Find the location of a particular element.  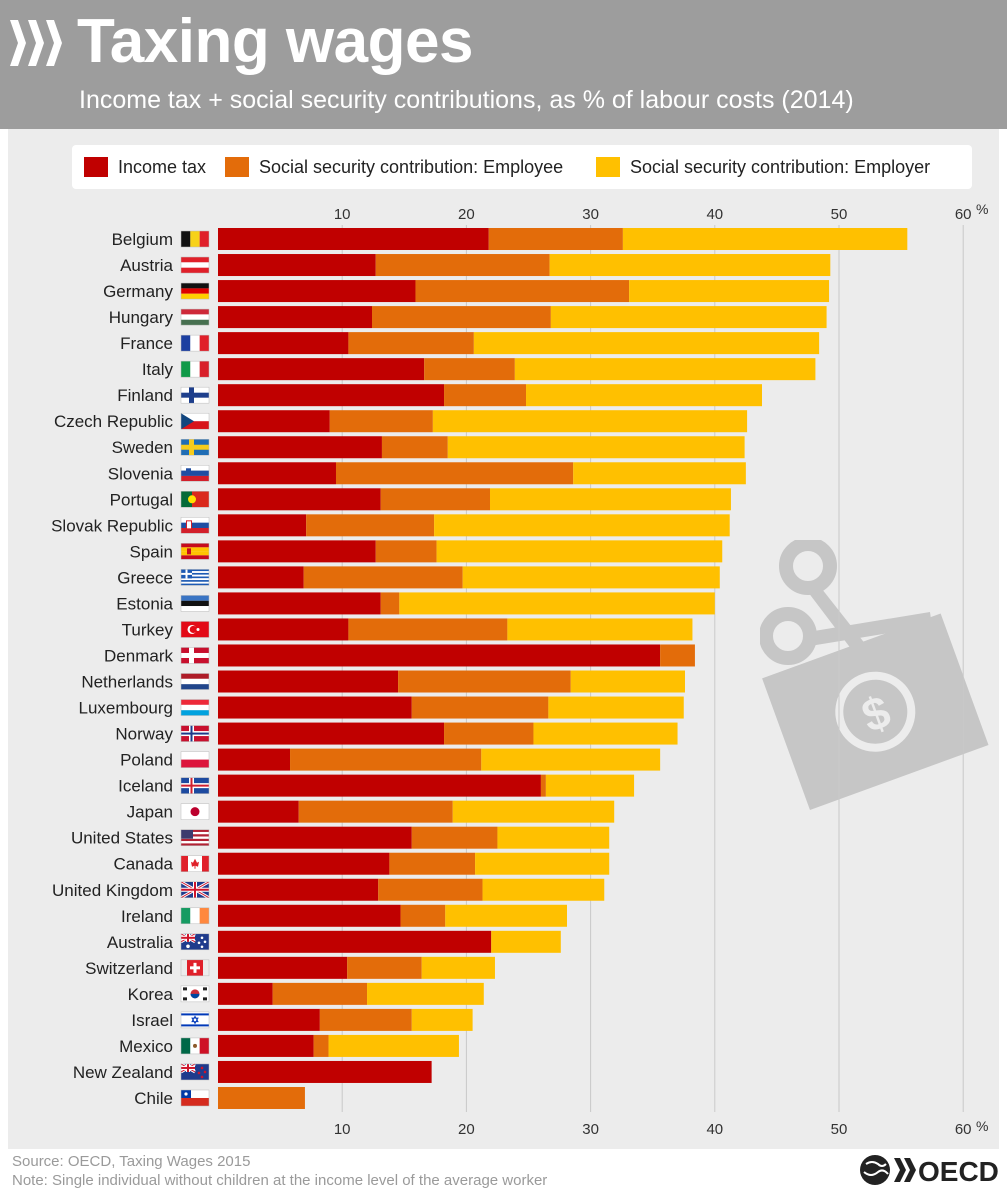

bar-united-states-employer is located at coordinates (553, 837).